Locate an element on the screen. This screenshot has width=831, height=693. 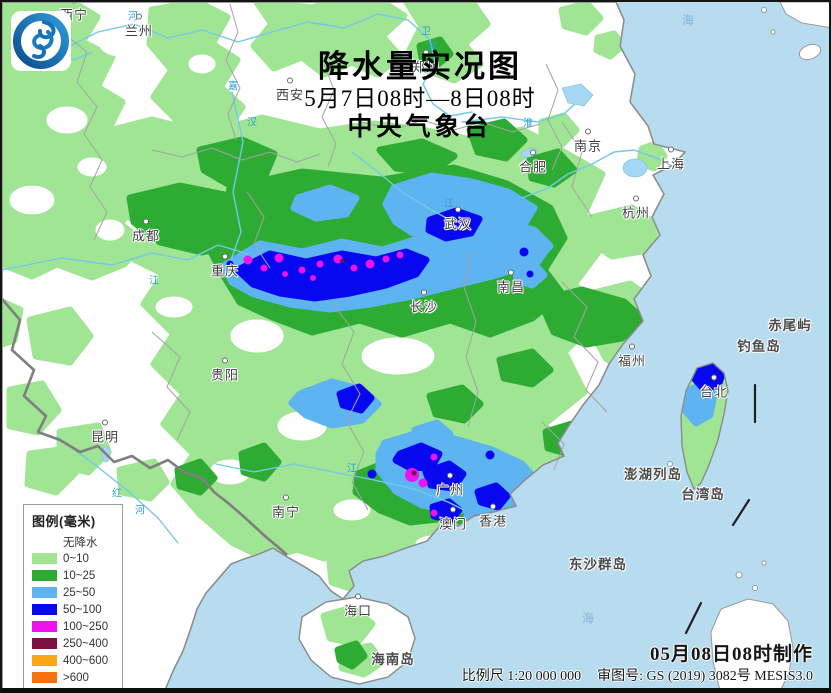
city-label-shanghai: 上海 is located at coordinates (671, 159).